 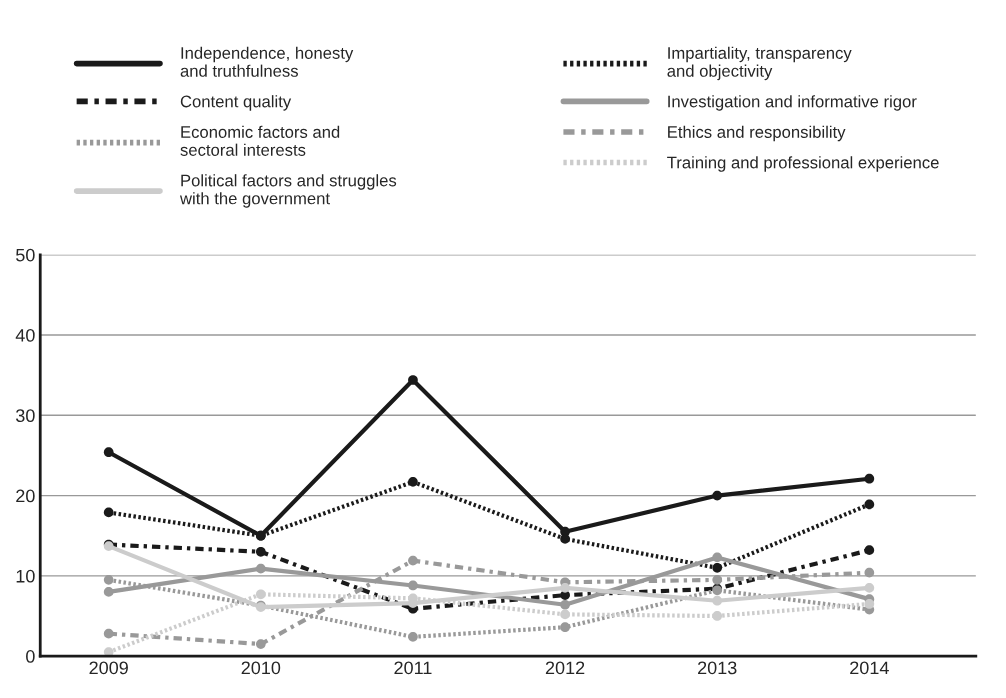 What do you see at coordinates (25, 416) in the screenshot?
I see `y-tick-label: 30` at bounding box center [25, 416].